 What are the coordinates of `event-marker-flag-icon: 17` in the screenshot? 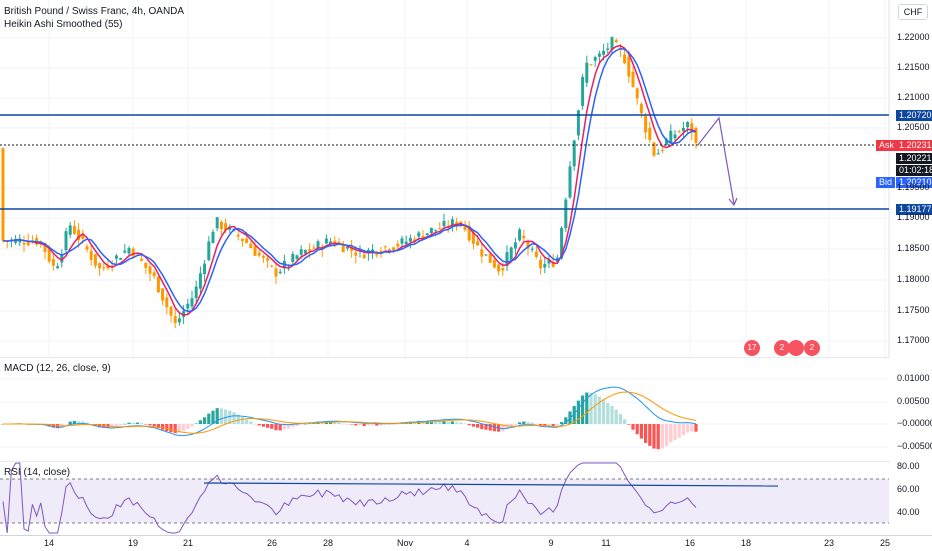 It's located at (752, 348).